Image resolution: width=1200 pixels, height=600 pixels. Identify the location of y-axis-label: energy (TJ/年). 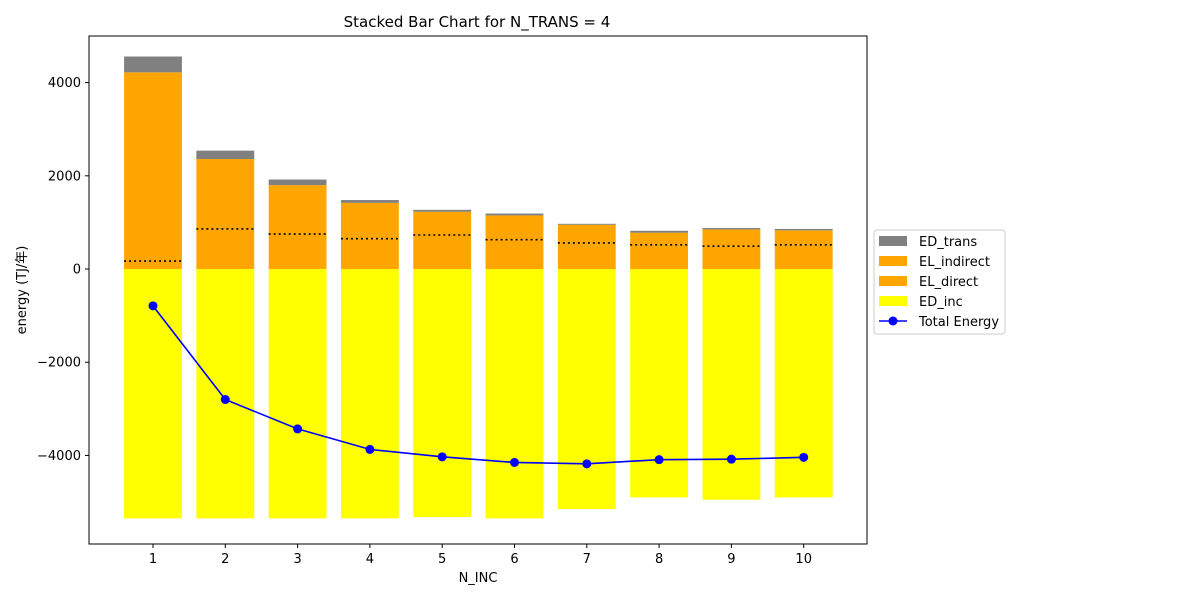
(22, 290).